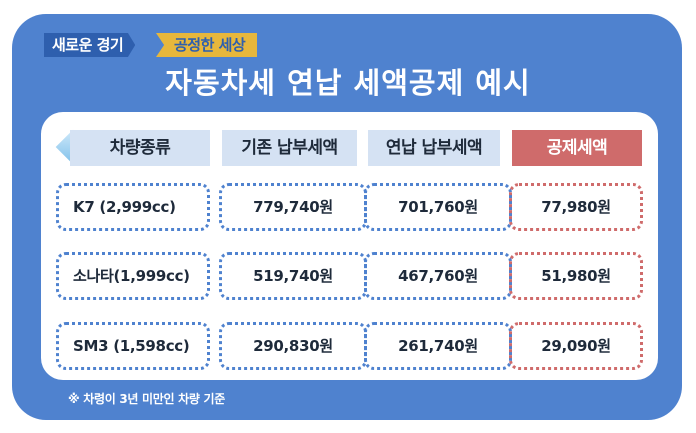 The image size is (696, 433). I want to click on row-1-deduction: 77,980원, so click(576, 207).